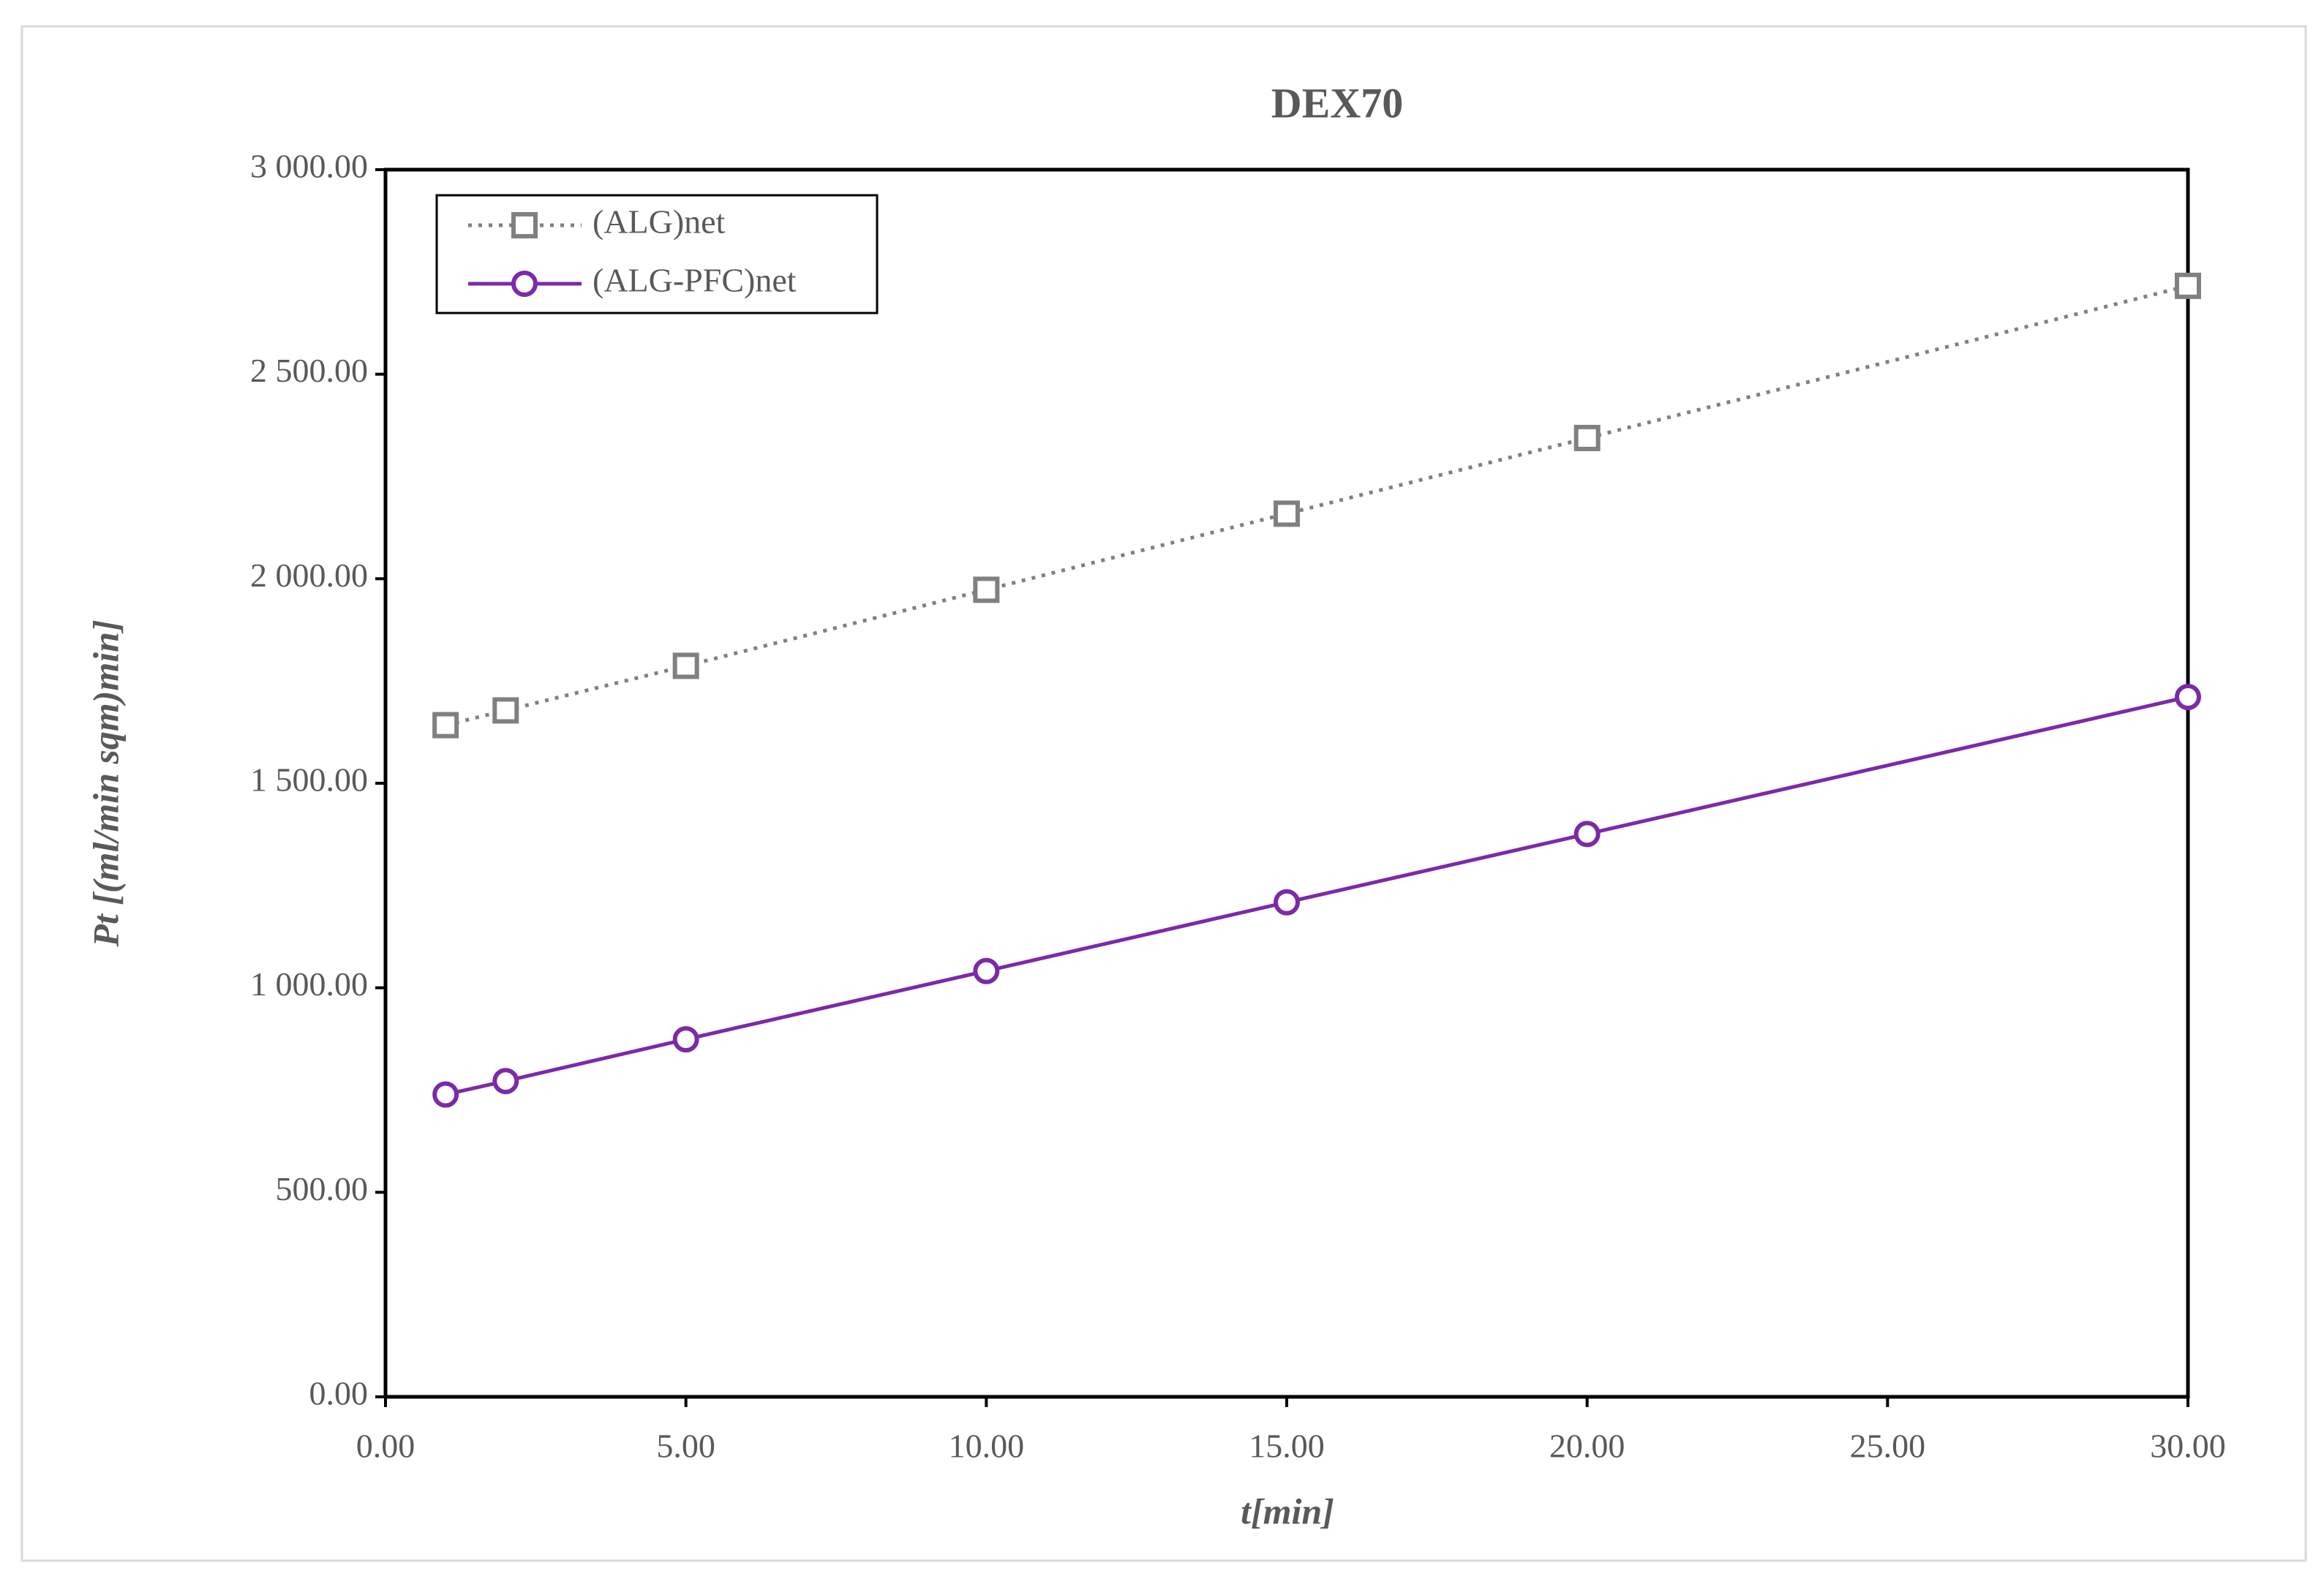 The image size is (2324, 1576). Describe the element at coordinates (309, 575) in the screenshot. I see `y-tick-label: 2 000.00` at that location.